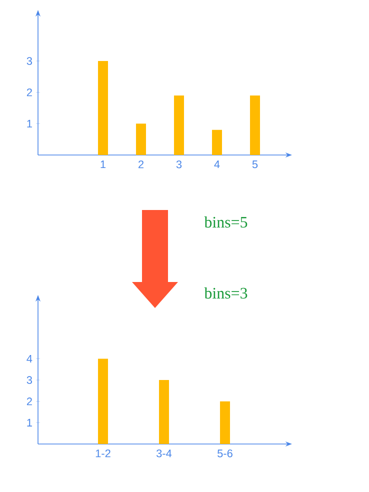 The image size is (369, 492). I want to click on x-tick-label: 5-6, so click(225, 454).